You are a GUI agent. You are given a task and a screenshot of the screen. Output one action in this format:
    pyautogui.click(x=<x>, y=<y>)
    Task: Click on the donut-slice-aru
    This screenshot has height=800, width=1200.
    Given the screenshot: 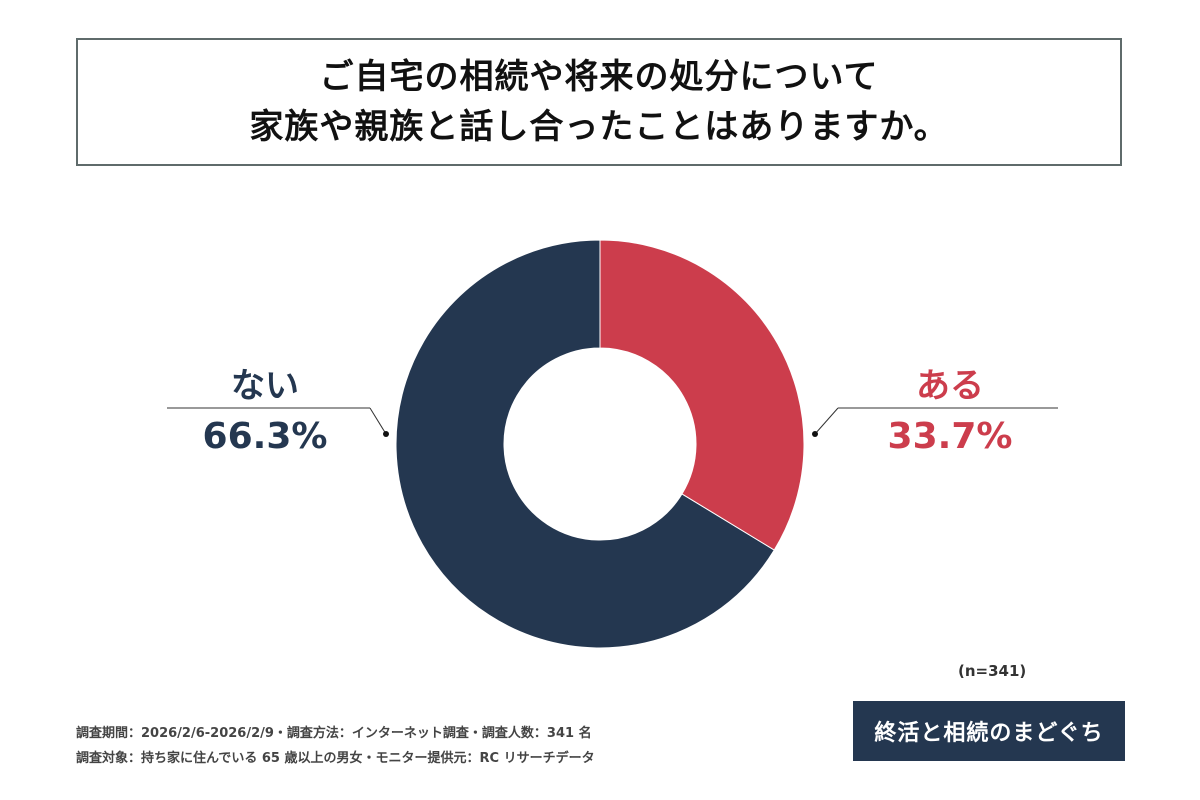 What is the action you would take?
    pyautogui.click(x=702, y=395)
    